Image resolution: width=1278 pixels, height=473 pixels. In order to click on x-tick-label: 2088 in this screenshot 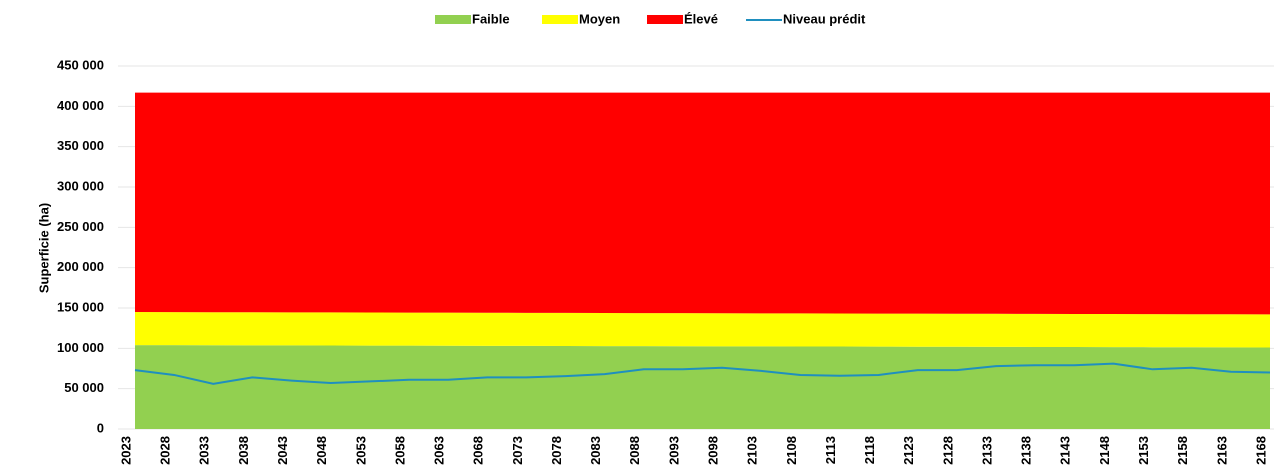, I will do `click(634, 450)`.